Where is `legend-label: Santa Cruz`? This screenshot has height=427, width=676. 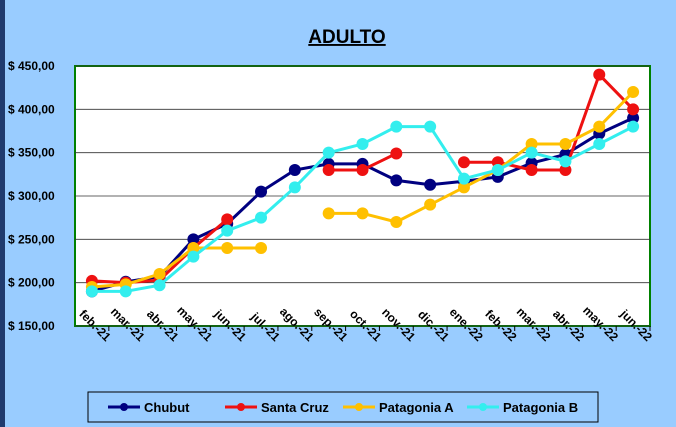 legend-label: Santa Cruz is located at coordinates (295, 407).